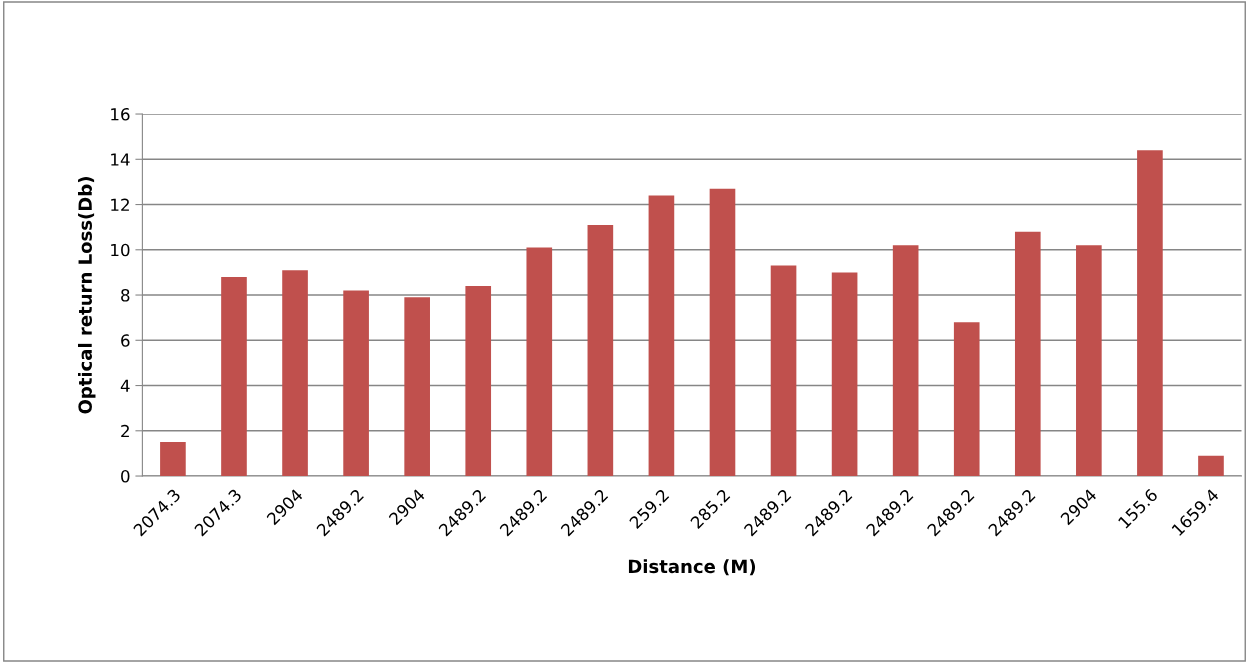 The height and width of the screenshot is (663, 1249). What do you see at coordinates (125, 340) in the screenshot?
I see `y-tick-label: 6` at bounding box center [125, 340].